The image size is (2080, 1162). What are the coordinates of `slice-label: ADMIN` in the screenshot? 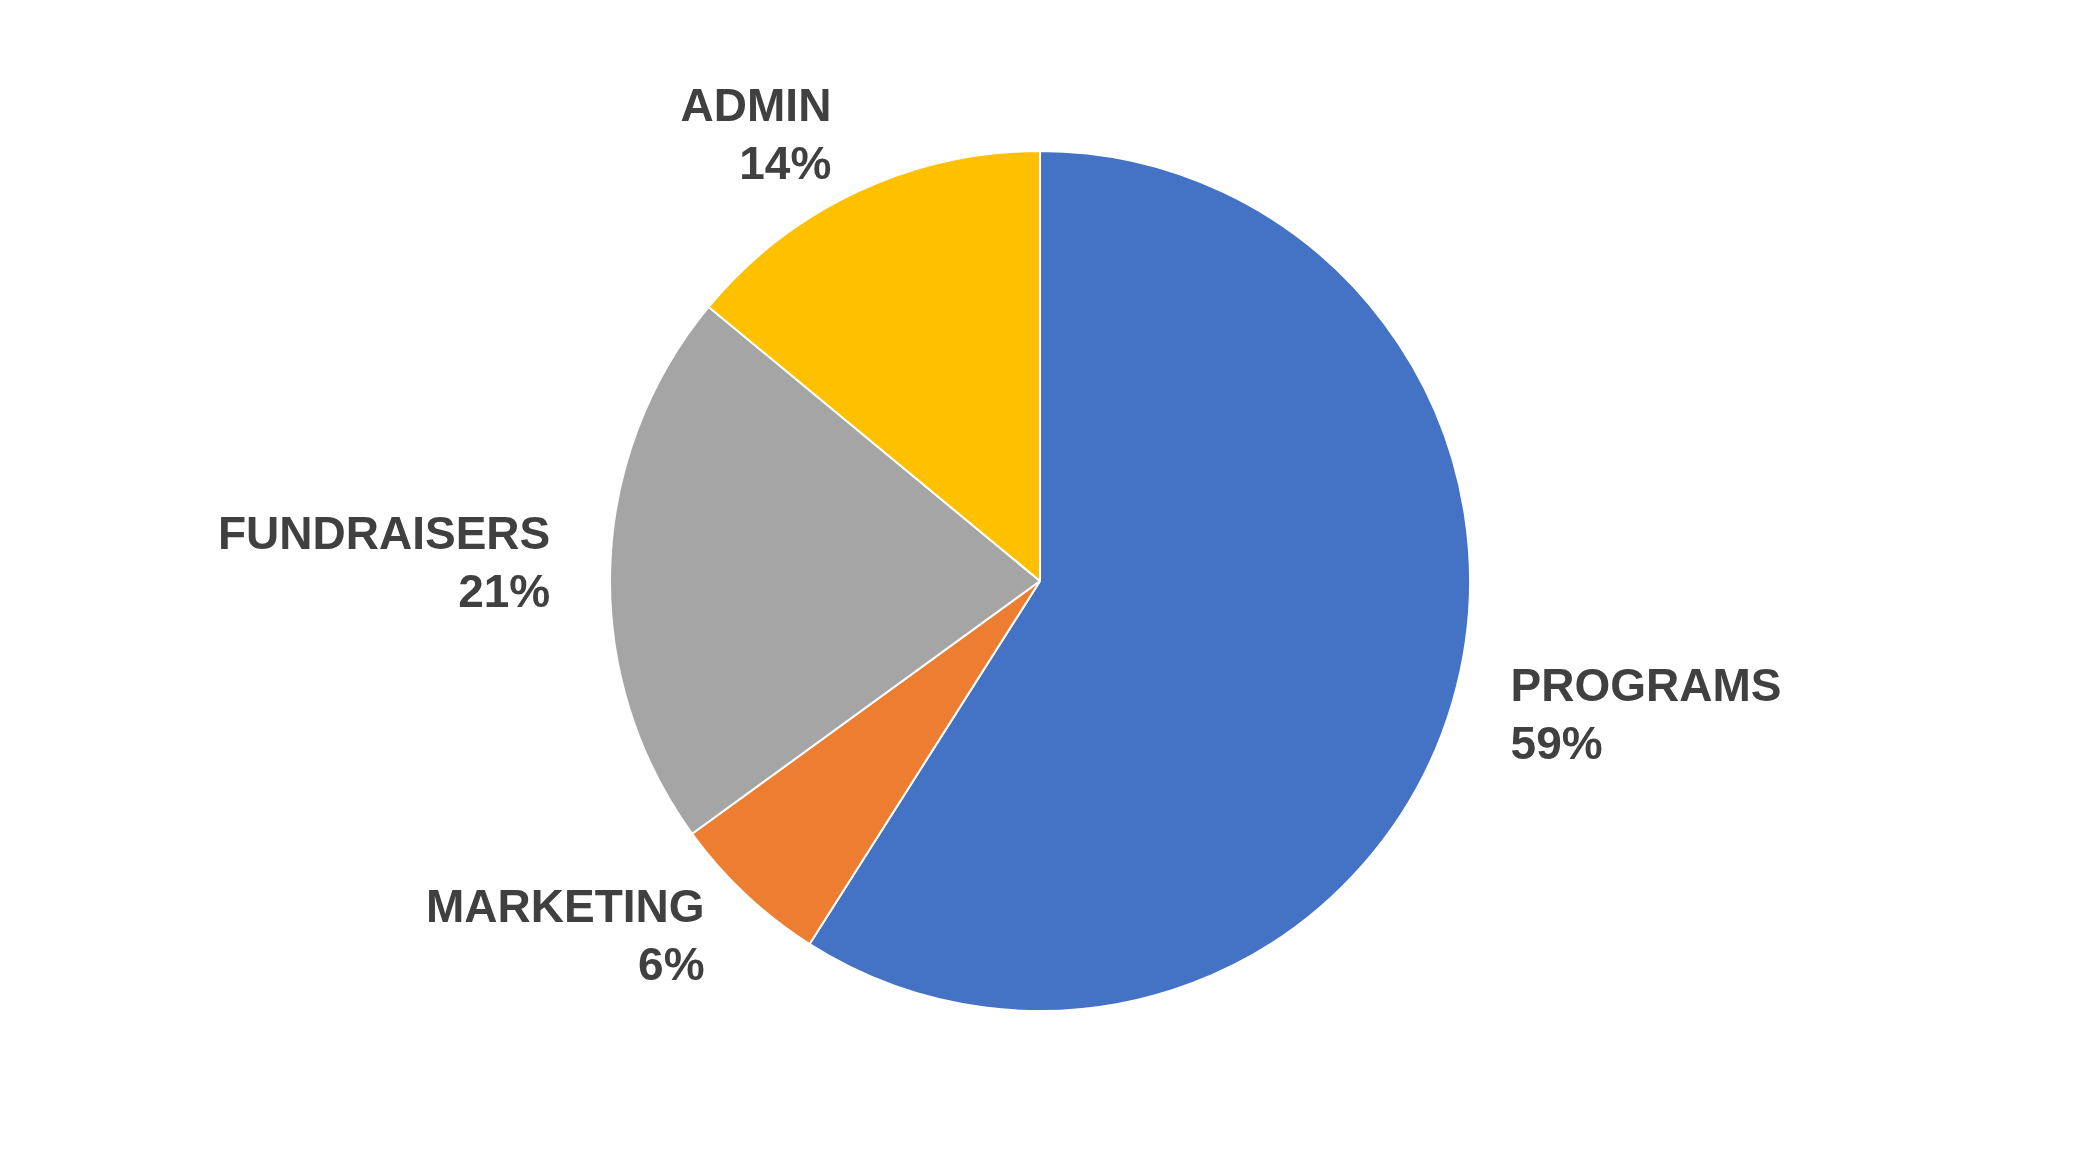 It's located at (756, 105).